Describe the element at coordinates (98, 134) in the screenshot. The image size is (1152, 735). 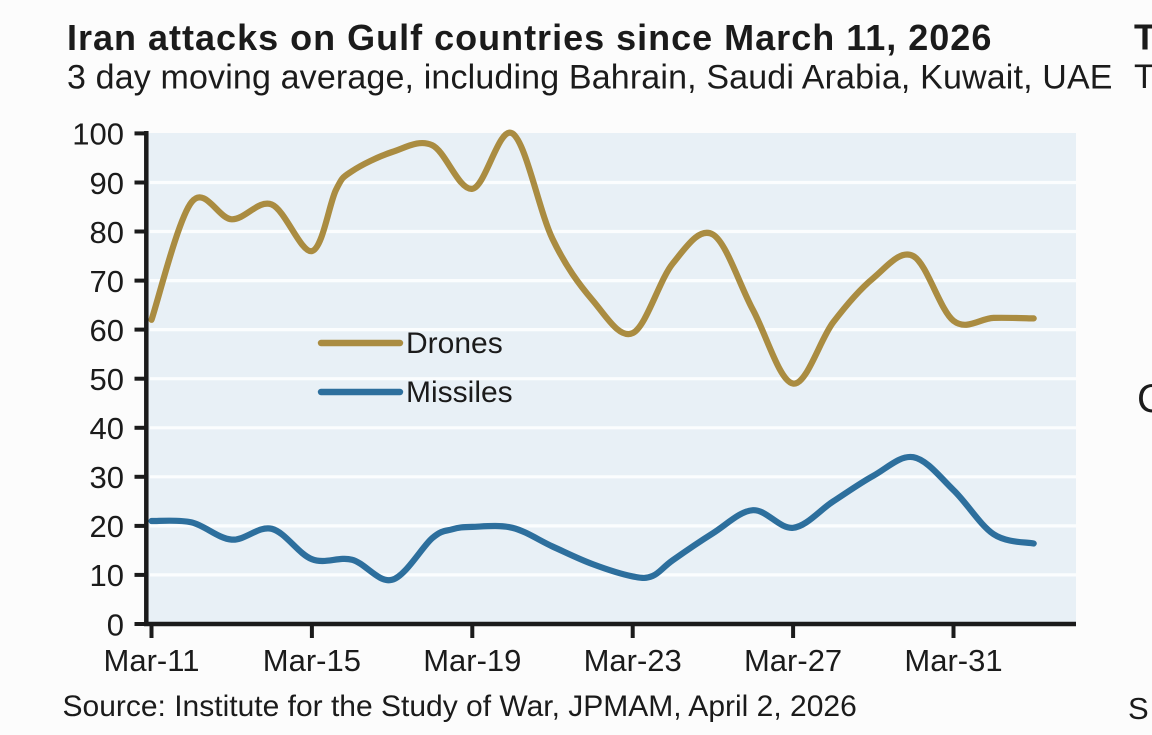
I see `svg-text: 100` at that location.